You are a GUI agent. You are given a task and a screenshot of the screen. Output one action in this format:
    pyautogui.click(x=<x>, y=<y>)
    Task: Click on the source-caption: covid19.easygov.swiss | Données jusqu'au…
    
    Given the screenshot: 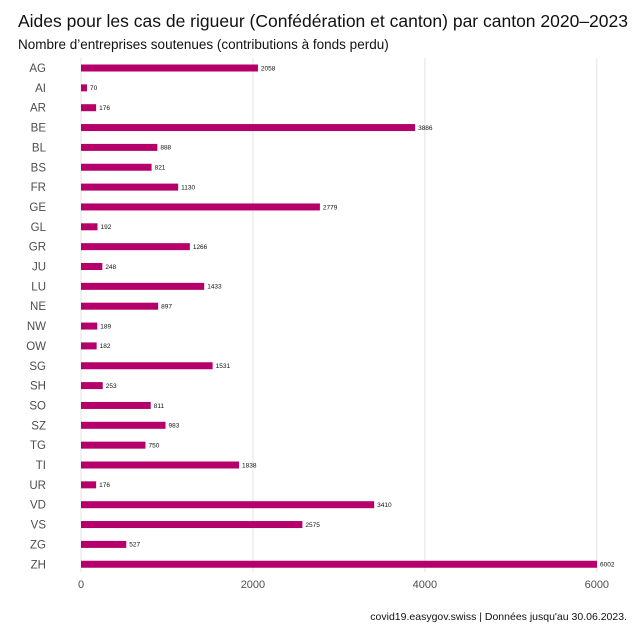 What is the action you would take?
    pyautogui.click(x=498, y=617)
    